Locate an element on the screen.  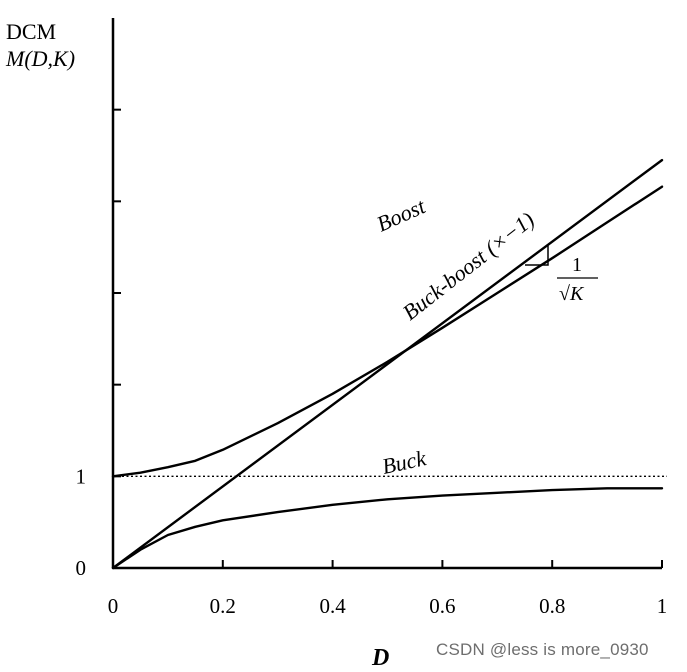
y-tick-label: 1 is located at coordinates (81, 476).